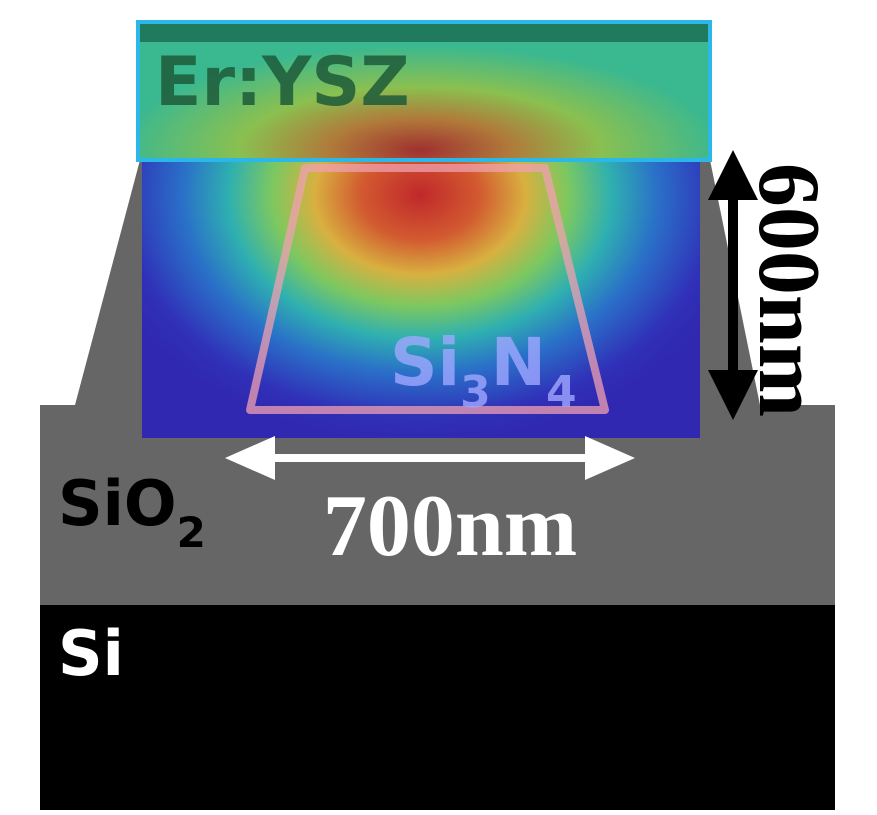 The height and width of the screenshot is (815, 877). What do you see at coordinates (424, 33) in the screenshot?
I see `er-ysz-top` at bounding box center [424, 33].